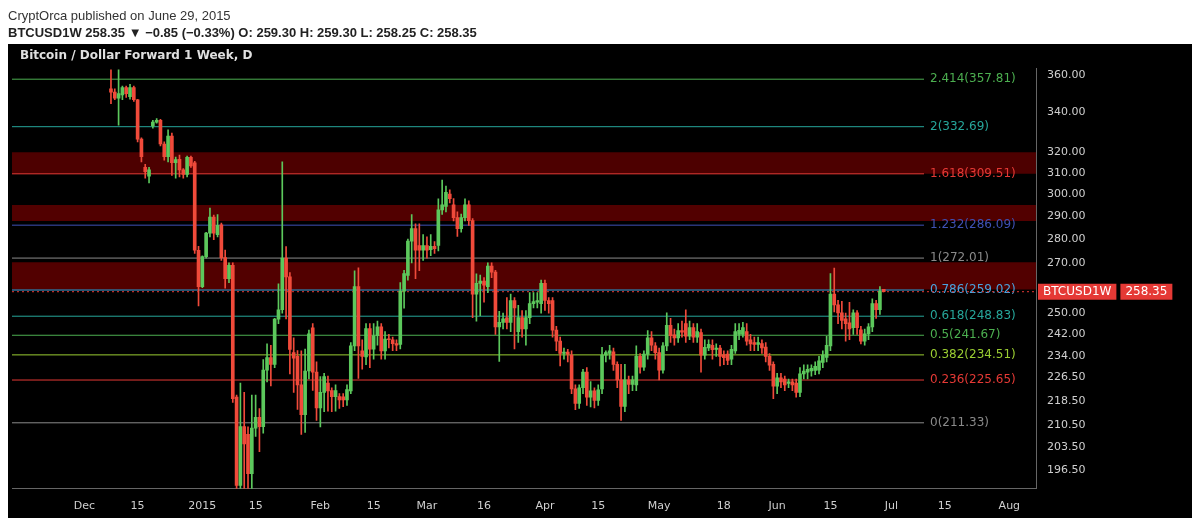  Describe the element at coordinates (973, 172) in the screenshot. I see `ref-line-label: 1.618(309.51)` at that location.